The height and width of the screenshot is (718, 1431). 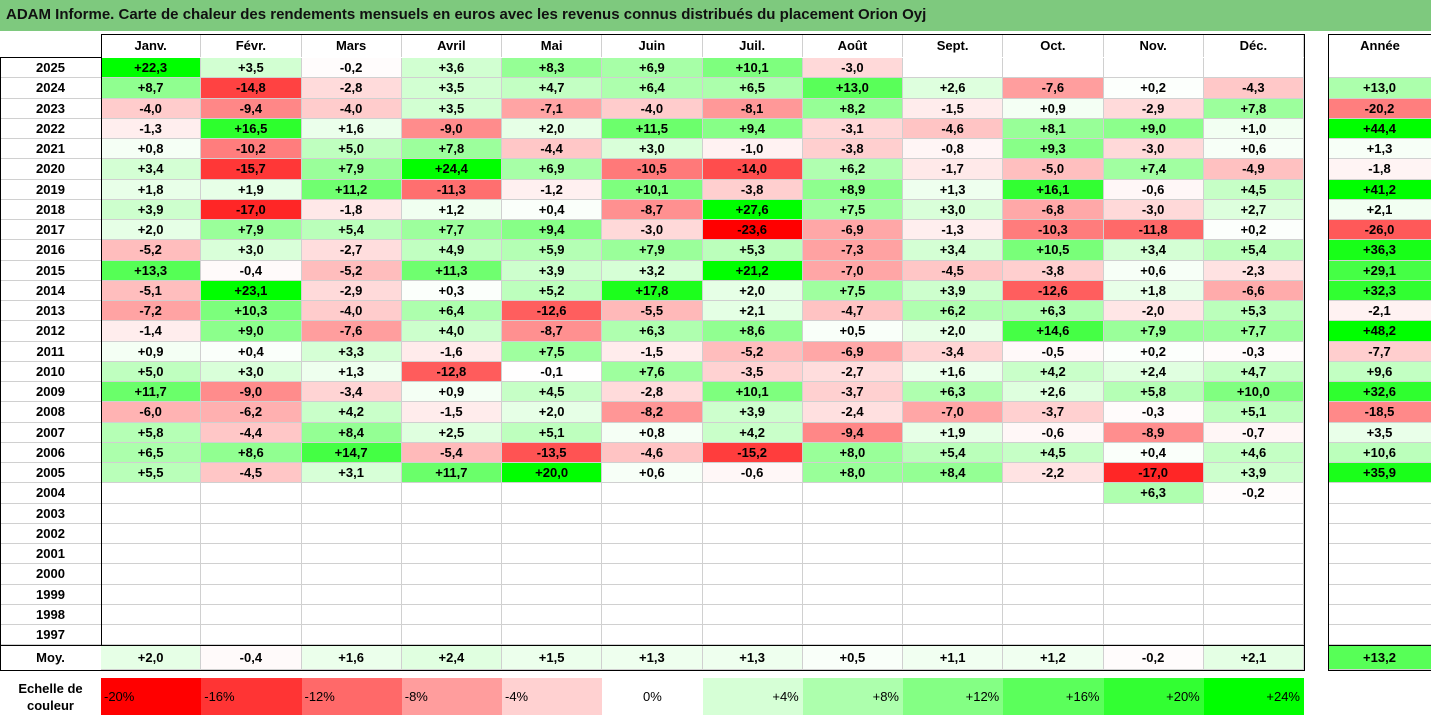 I want to click on heatmap-cell: -0,7, so click(x=1253, y=432).